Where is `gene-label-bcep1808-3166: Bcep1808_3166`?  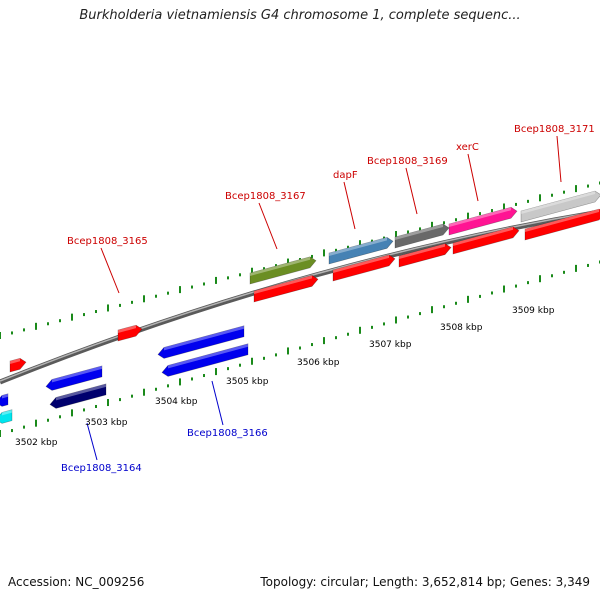 gene-label-bcep1808-3166: Bcep1808_3166 is located at coordinates (227, 433).